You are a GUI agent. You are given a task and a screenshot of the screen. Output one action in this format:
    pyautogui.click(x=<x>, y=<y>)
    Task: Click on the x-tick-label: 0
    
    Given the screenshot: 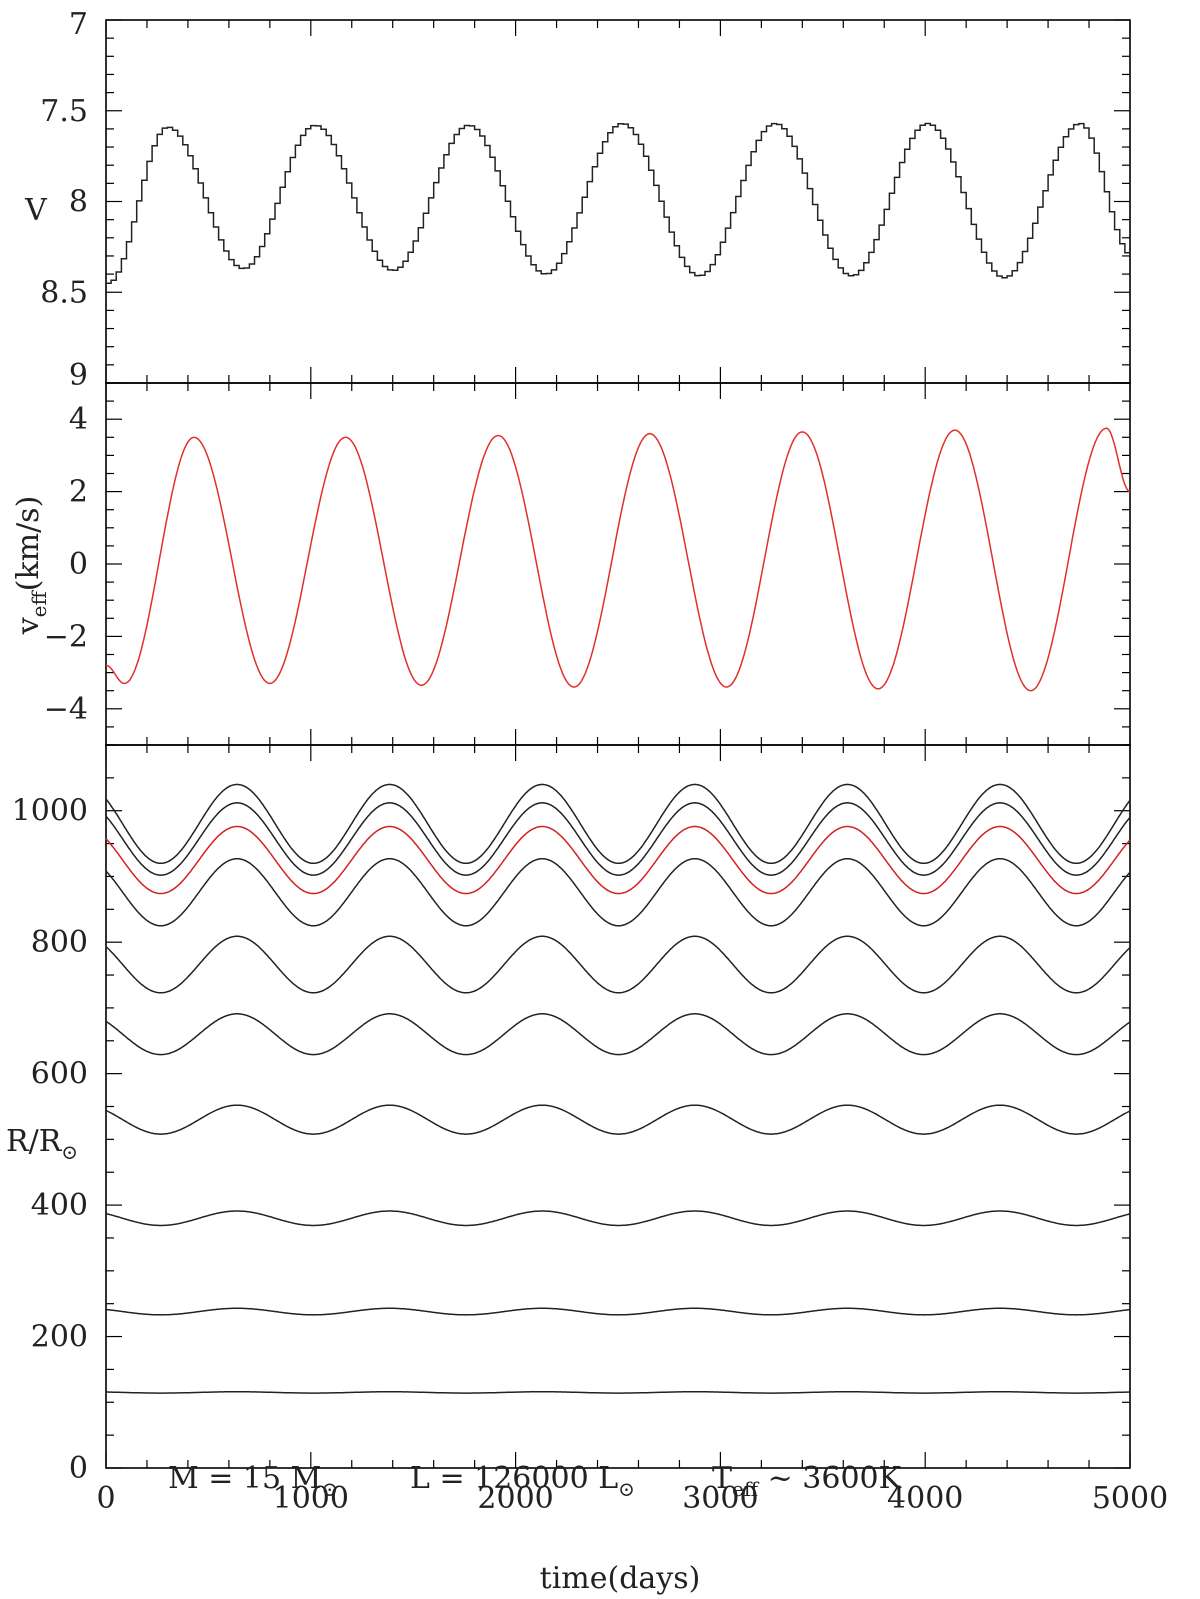 What is the action you would take?
    pyautogui.click(x=105, y=1498)
    